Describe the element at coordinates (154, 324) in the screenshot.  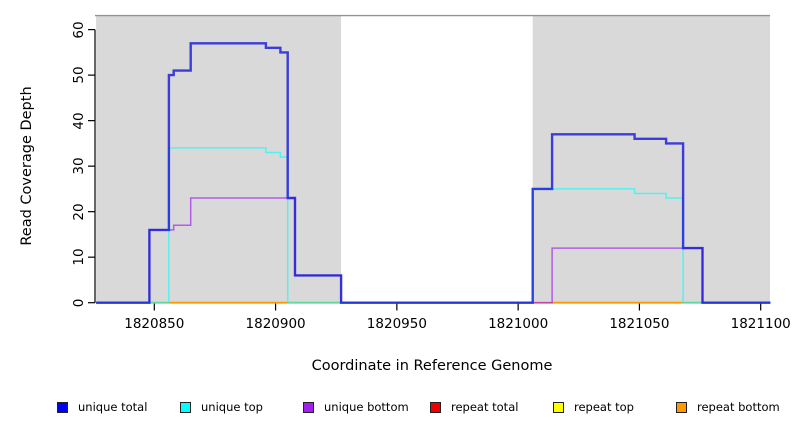
I see `x-tick-label: 1820850` at that location.